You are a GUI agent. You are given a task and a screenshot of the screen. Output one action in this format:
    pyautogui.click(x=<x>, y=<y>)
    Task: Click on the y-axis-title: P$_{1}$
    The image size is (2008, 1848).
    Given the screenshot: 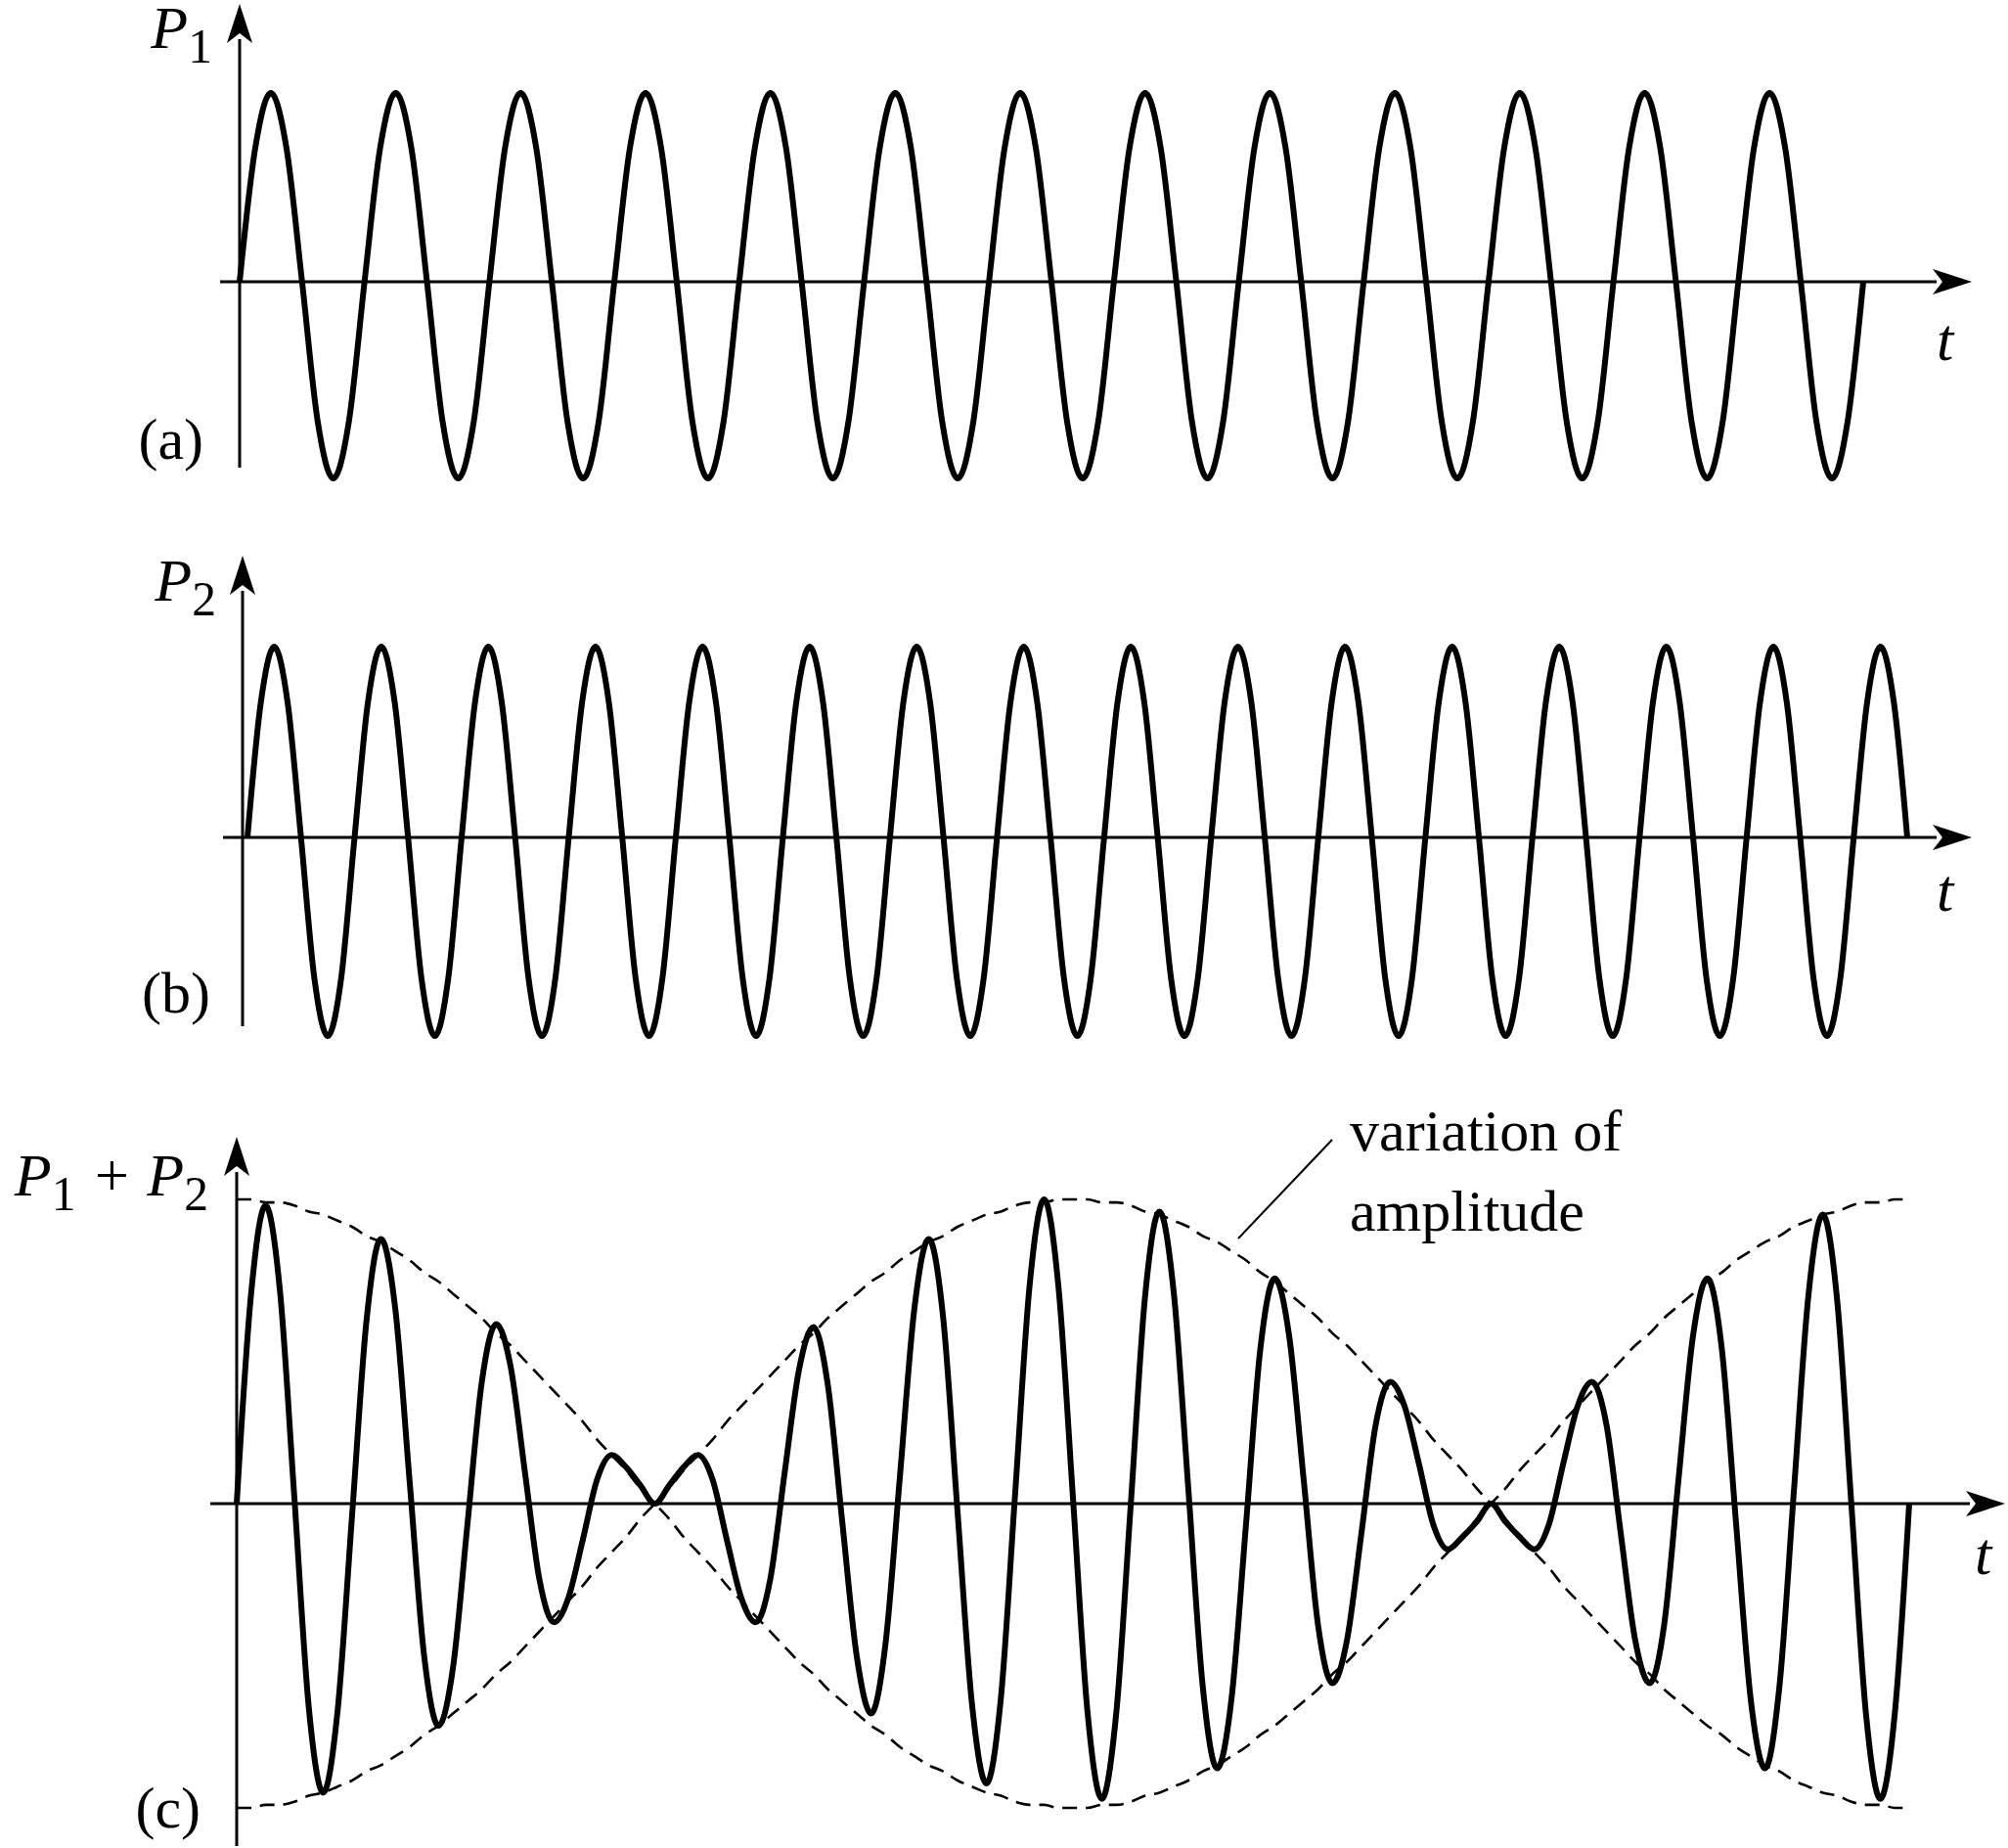 What is the action you would take?
    pyautogui.click(x=181, y=36)
    